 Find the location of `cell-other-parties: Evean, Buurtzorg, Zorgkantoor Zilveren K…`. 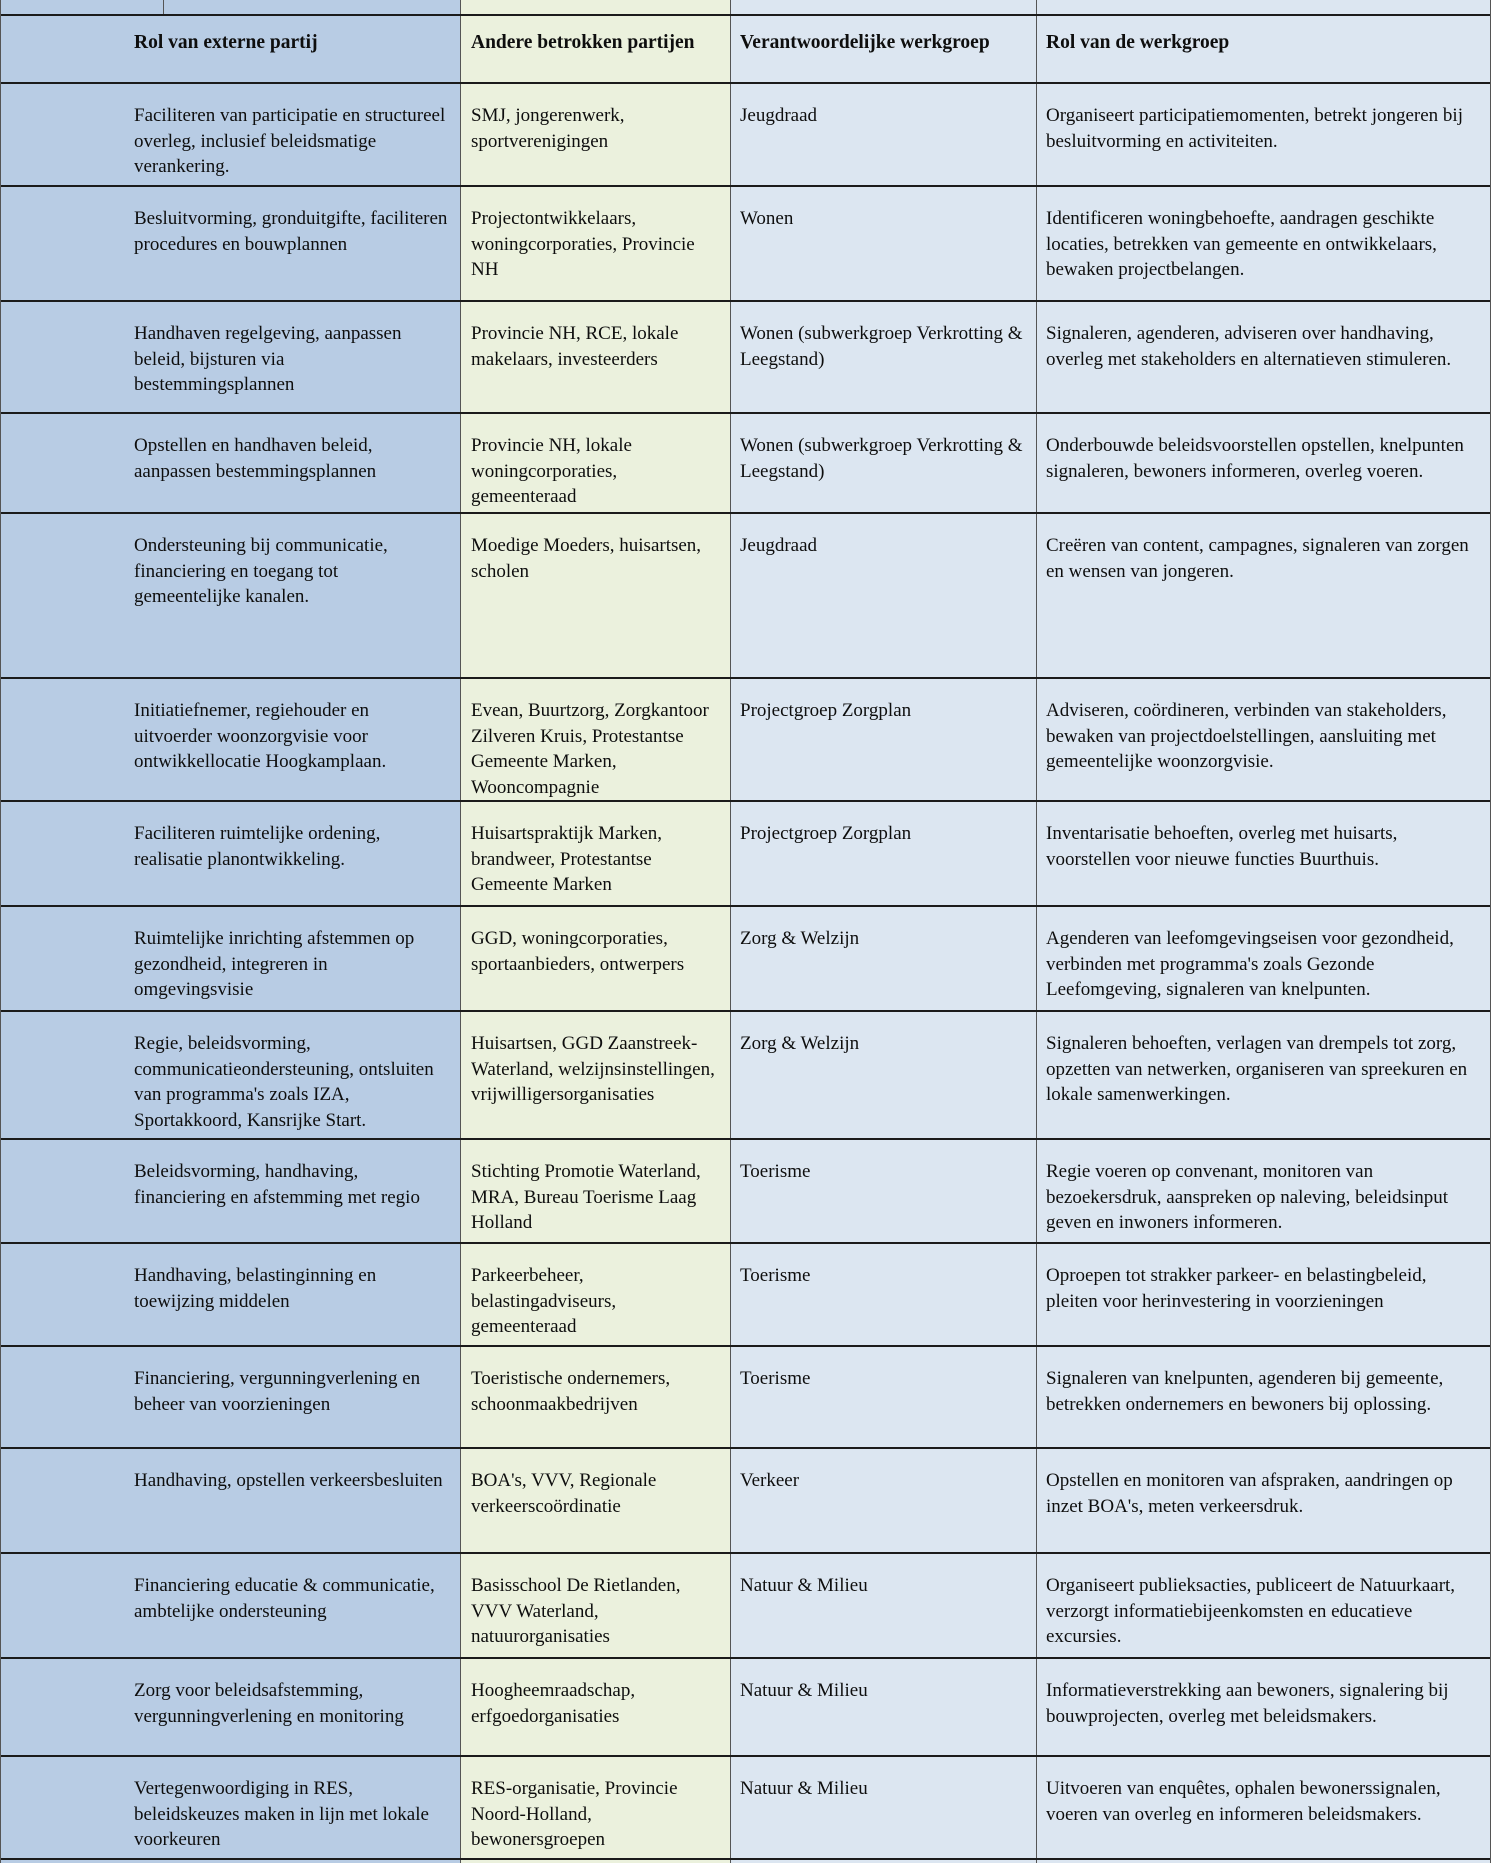

cell-other-parties: Evean, Buurtzorg, Zorgkantoor Zilveren K… is located at coordinates (595, 739).